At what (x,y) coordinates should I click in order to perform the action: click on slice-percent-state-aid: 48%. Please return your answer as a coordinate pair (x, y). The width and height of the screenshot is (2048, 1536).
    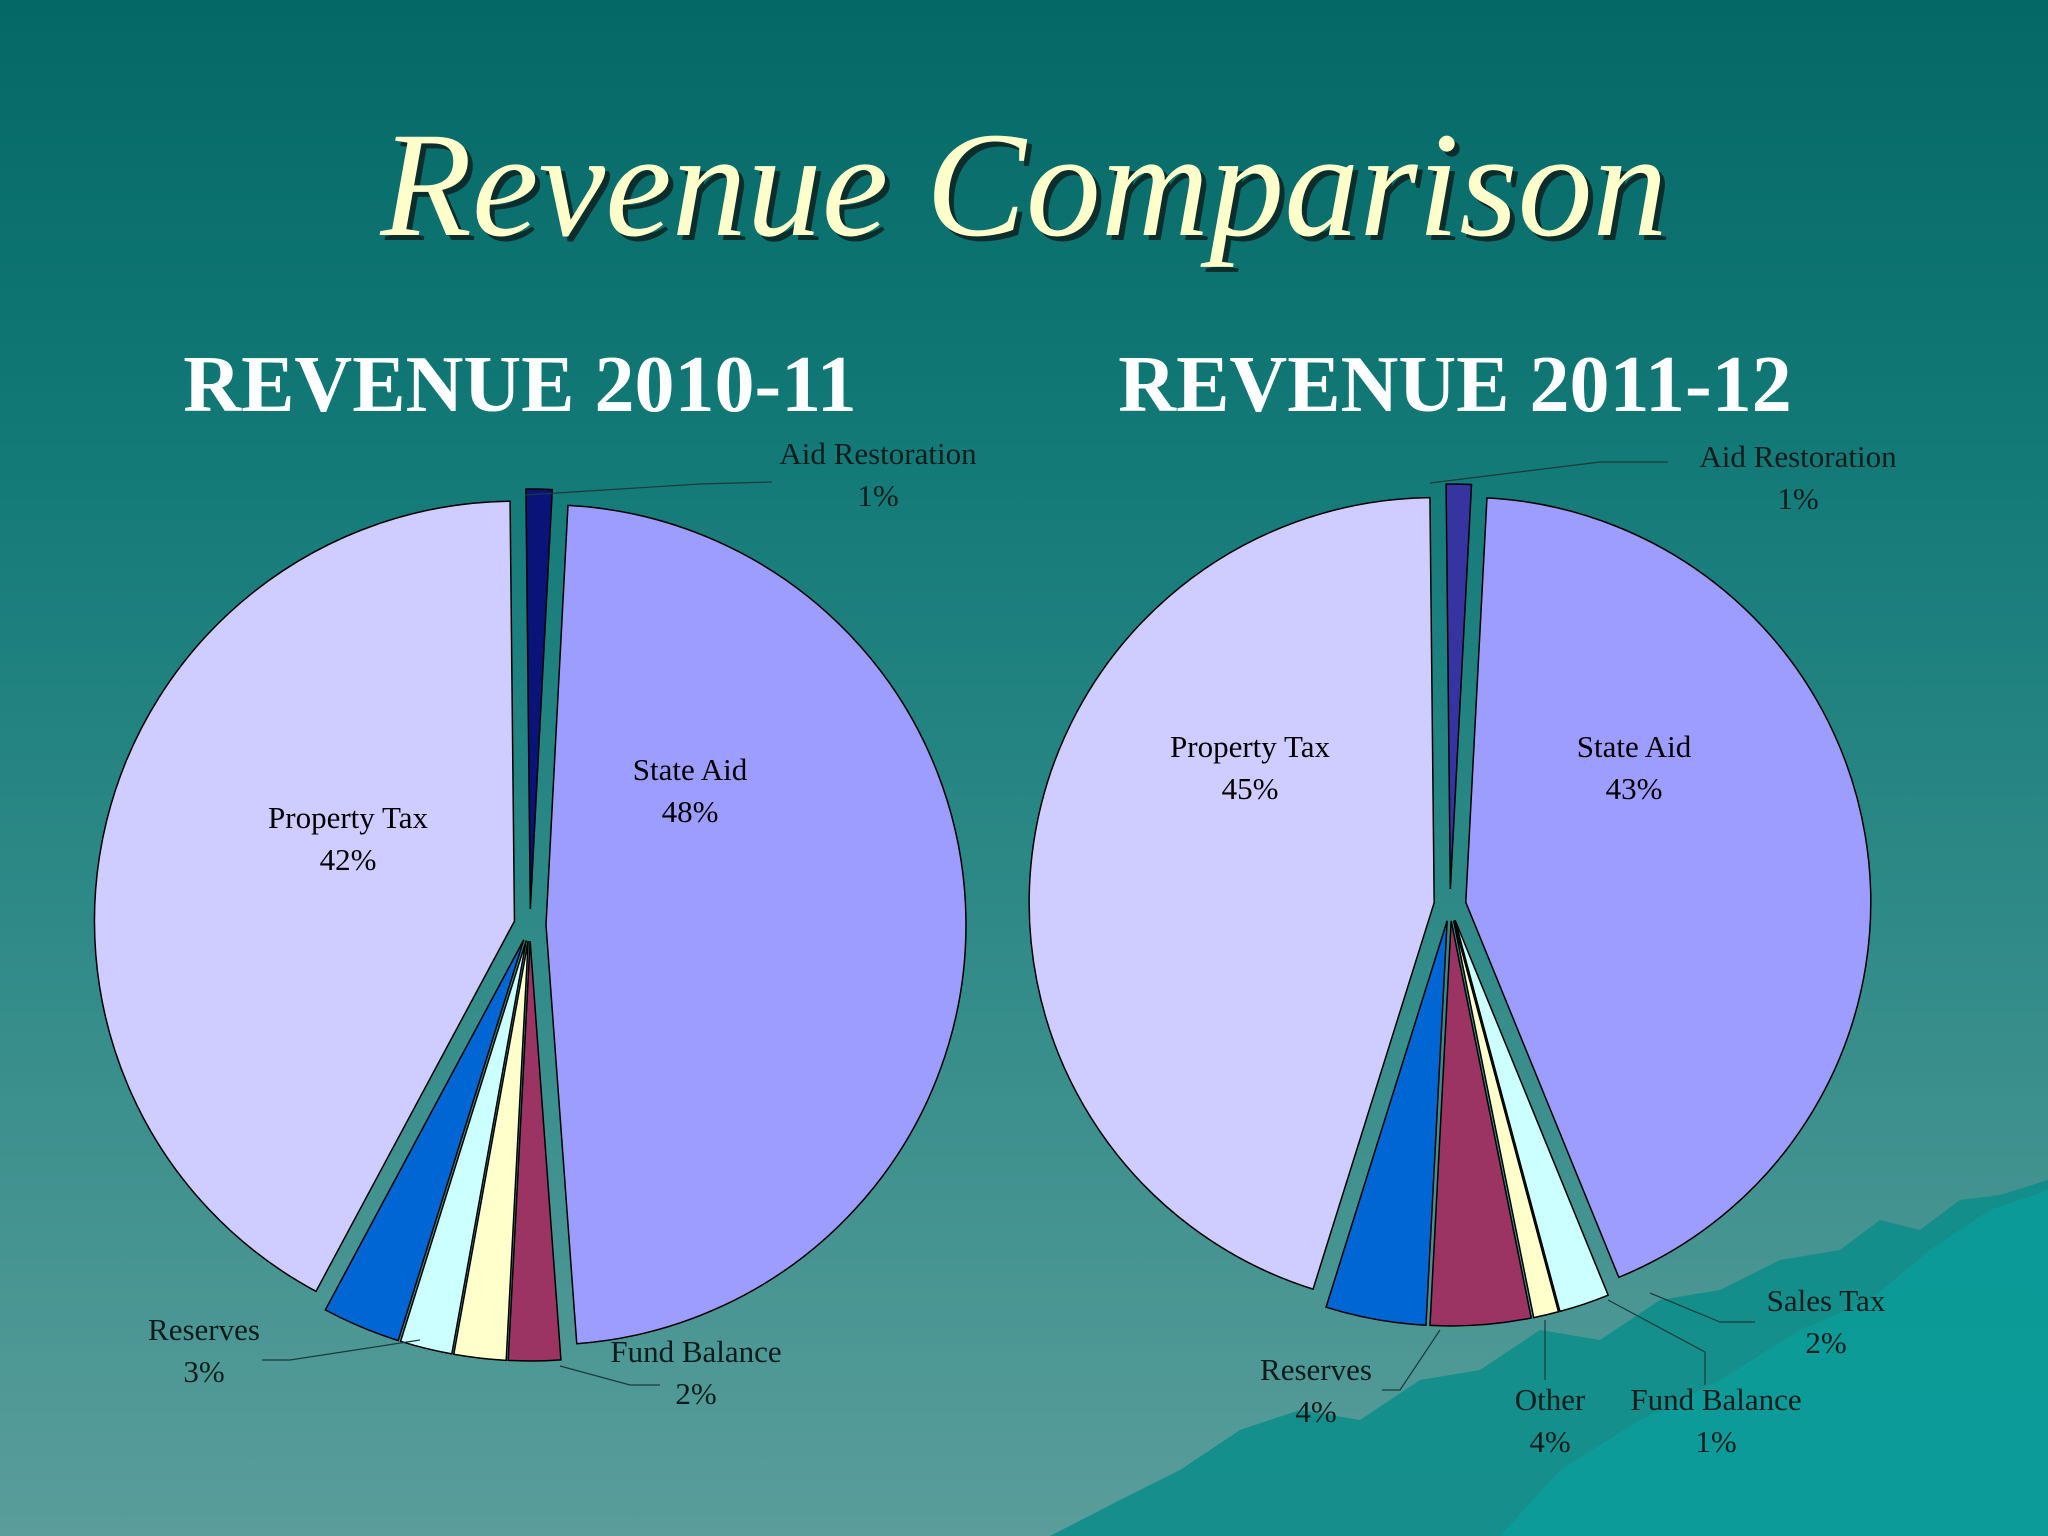
    Looking at the image, I should click on (690, 811).